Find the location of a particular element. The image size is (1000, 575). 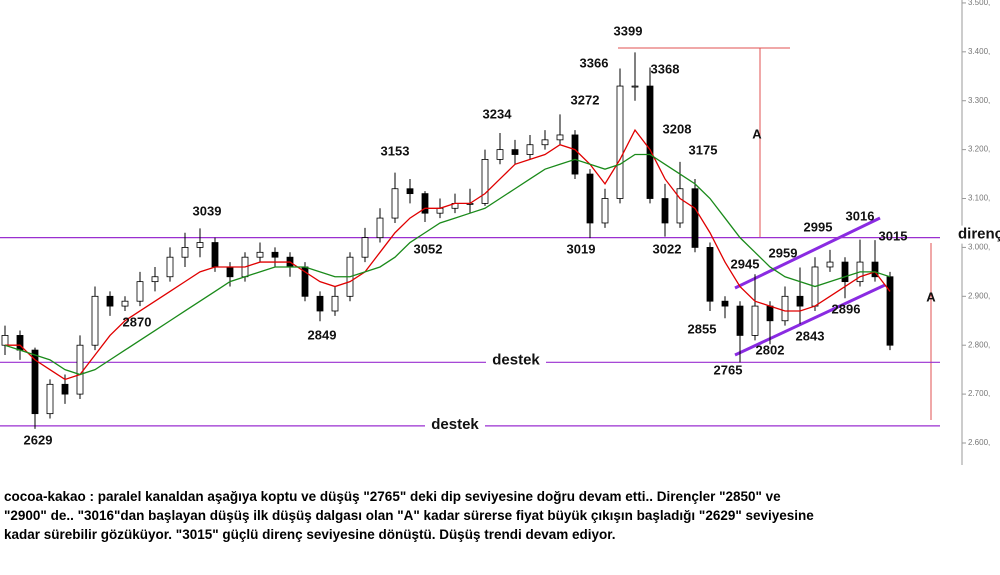

annotation: 2765 is located at coordinates (728, 369).